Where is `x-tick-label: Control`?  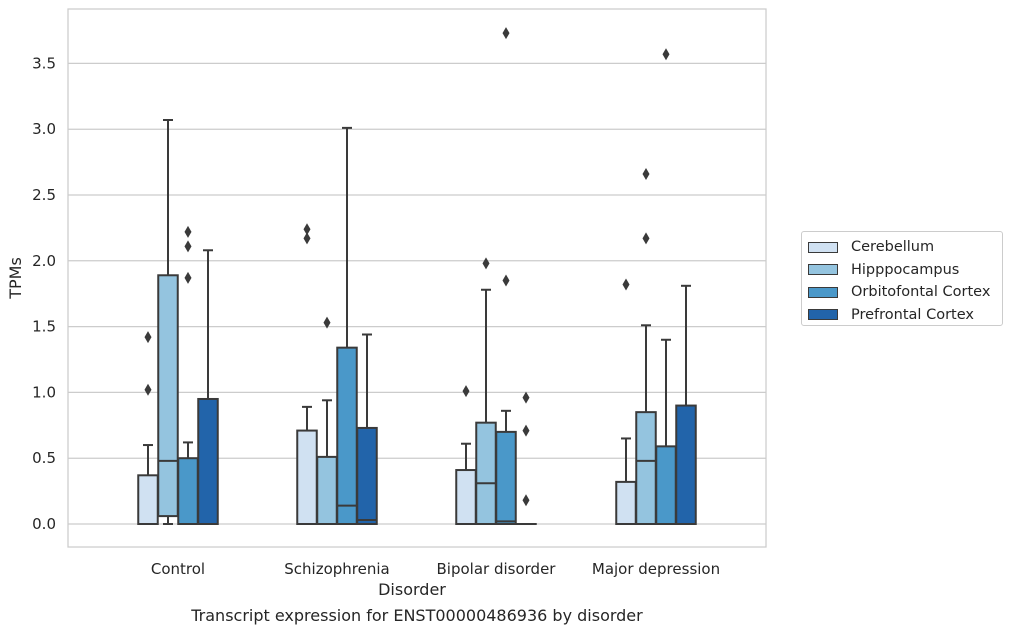
x-tick-label: Control is located at coordinates (178, 569).